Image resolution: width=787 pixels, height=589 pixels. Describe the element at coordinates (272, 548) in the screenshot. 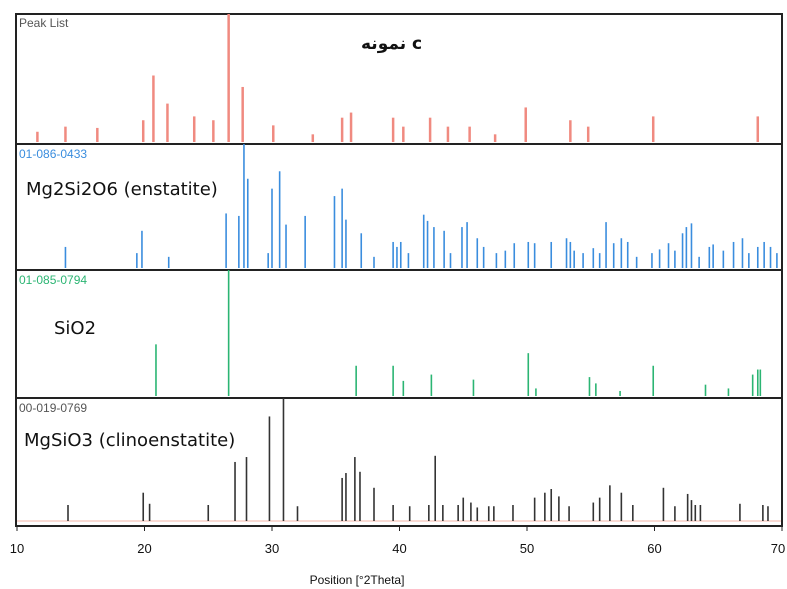

I see `x-tick-label-2: 30` at that location.